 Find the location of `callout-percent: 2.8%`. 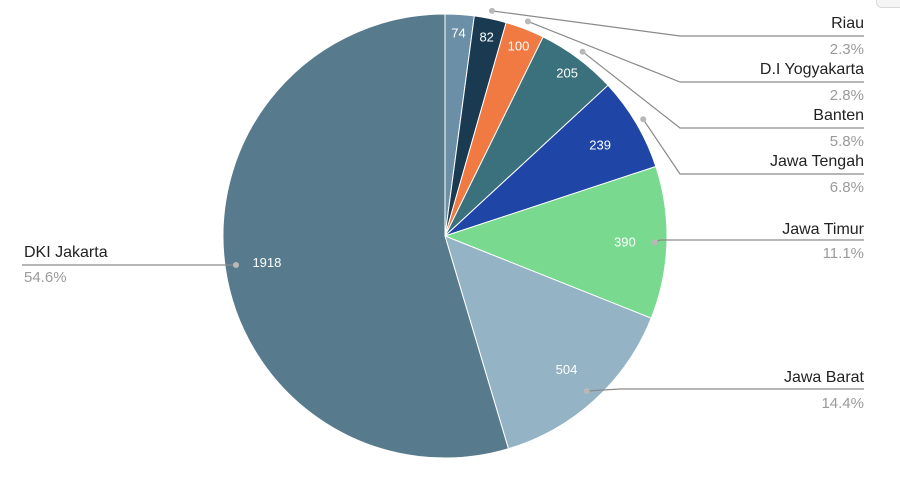

callout-percent: 2.8% is located at coordinates (847, 95).